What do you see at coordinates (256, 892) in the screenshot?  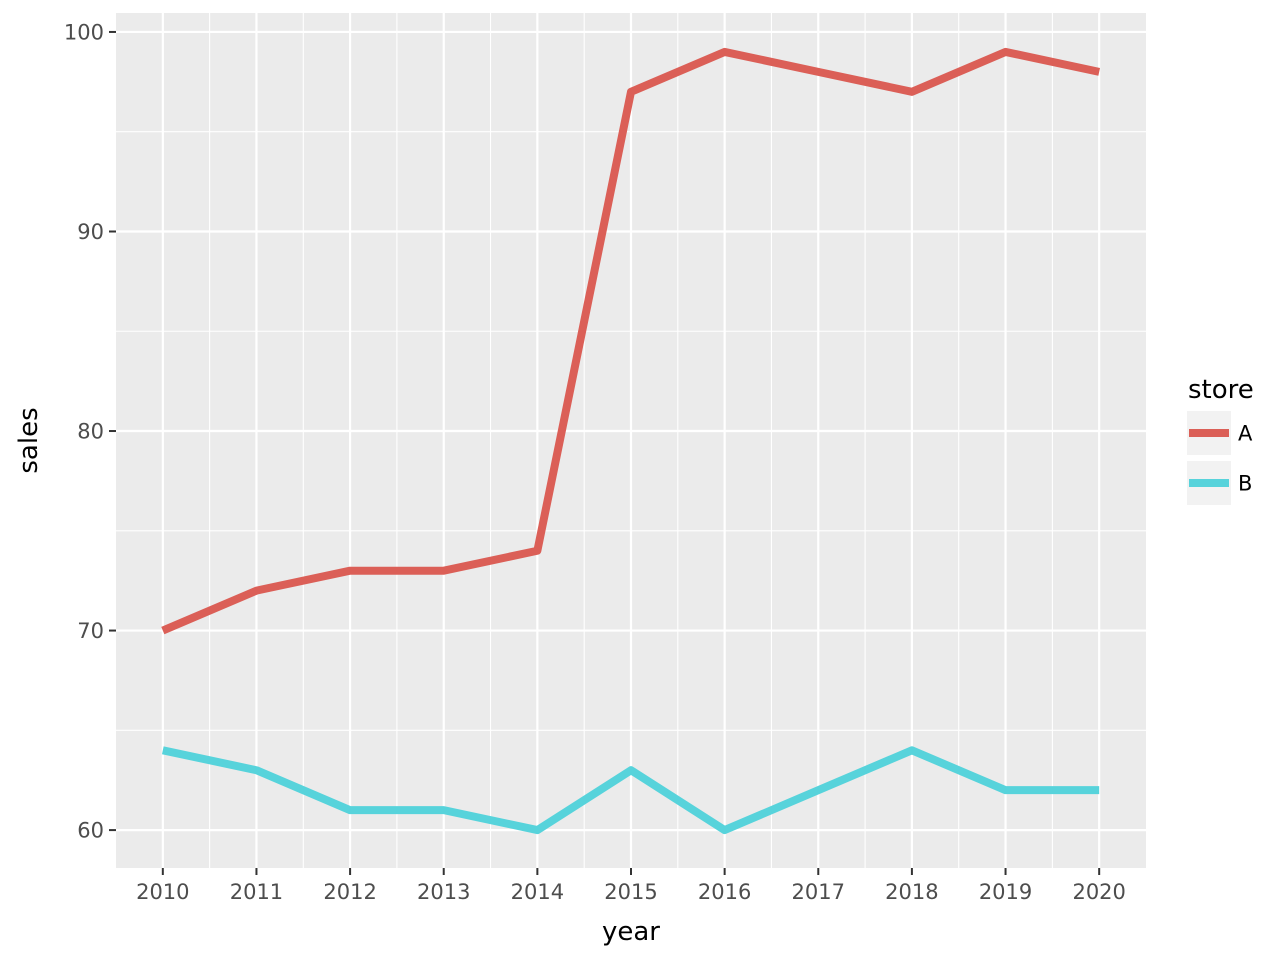 I see `x-tick-label: 2011` at bounding box center [256, 892].